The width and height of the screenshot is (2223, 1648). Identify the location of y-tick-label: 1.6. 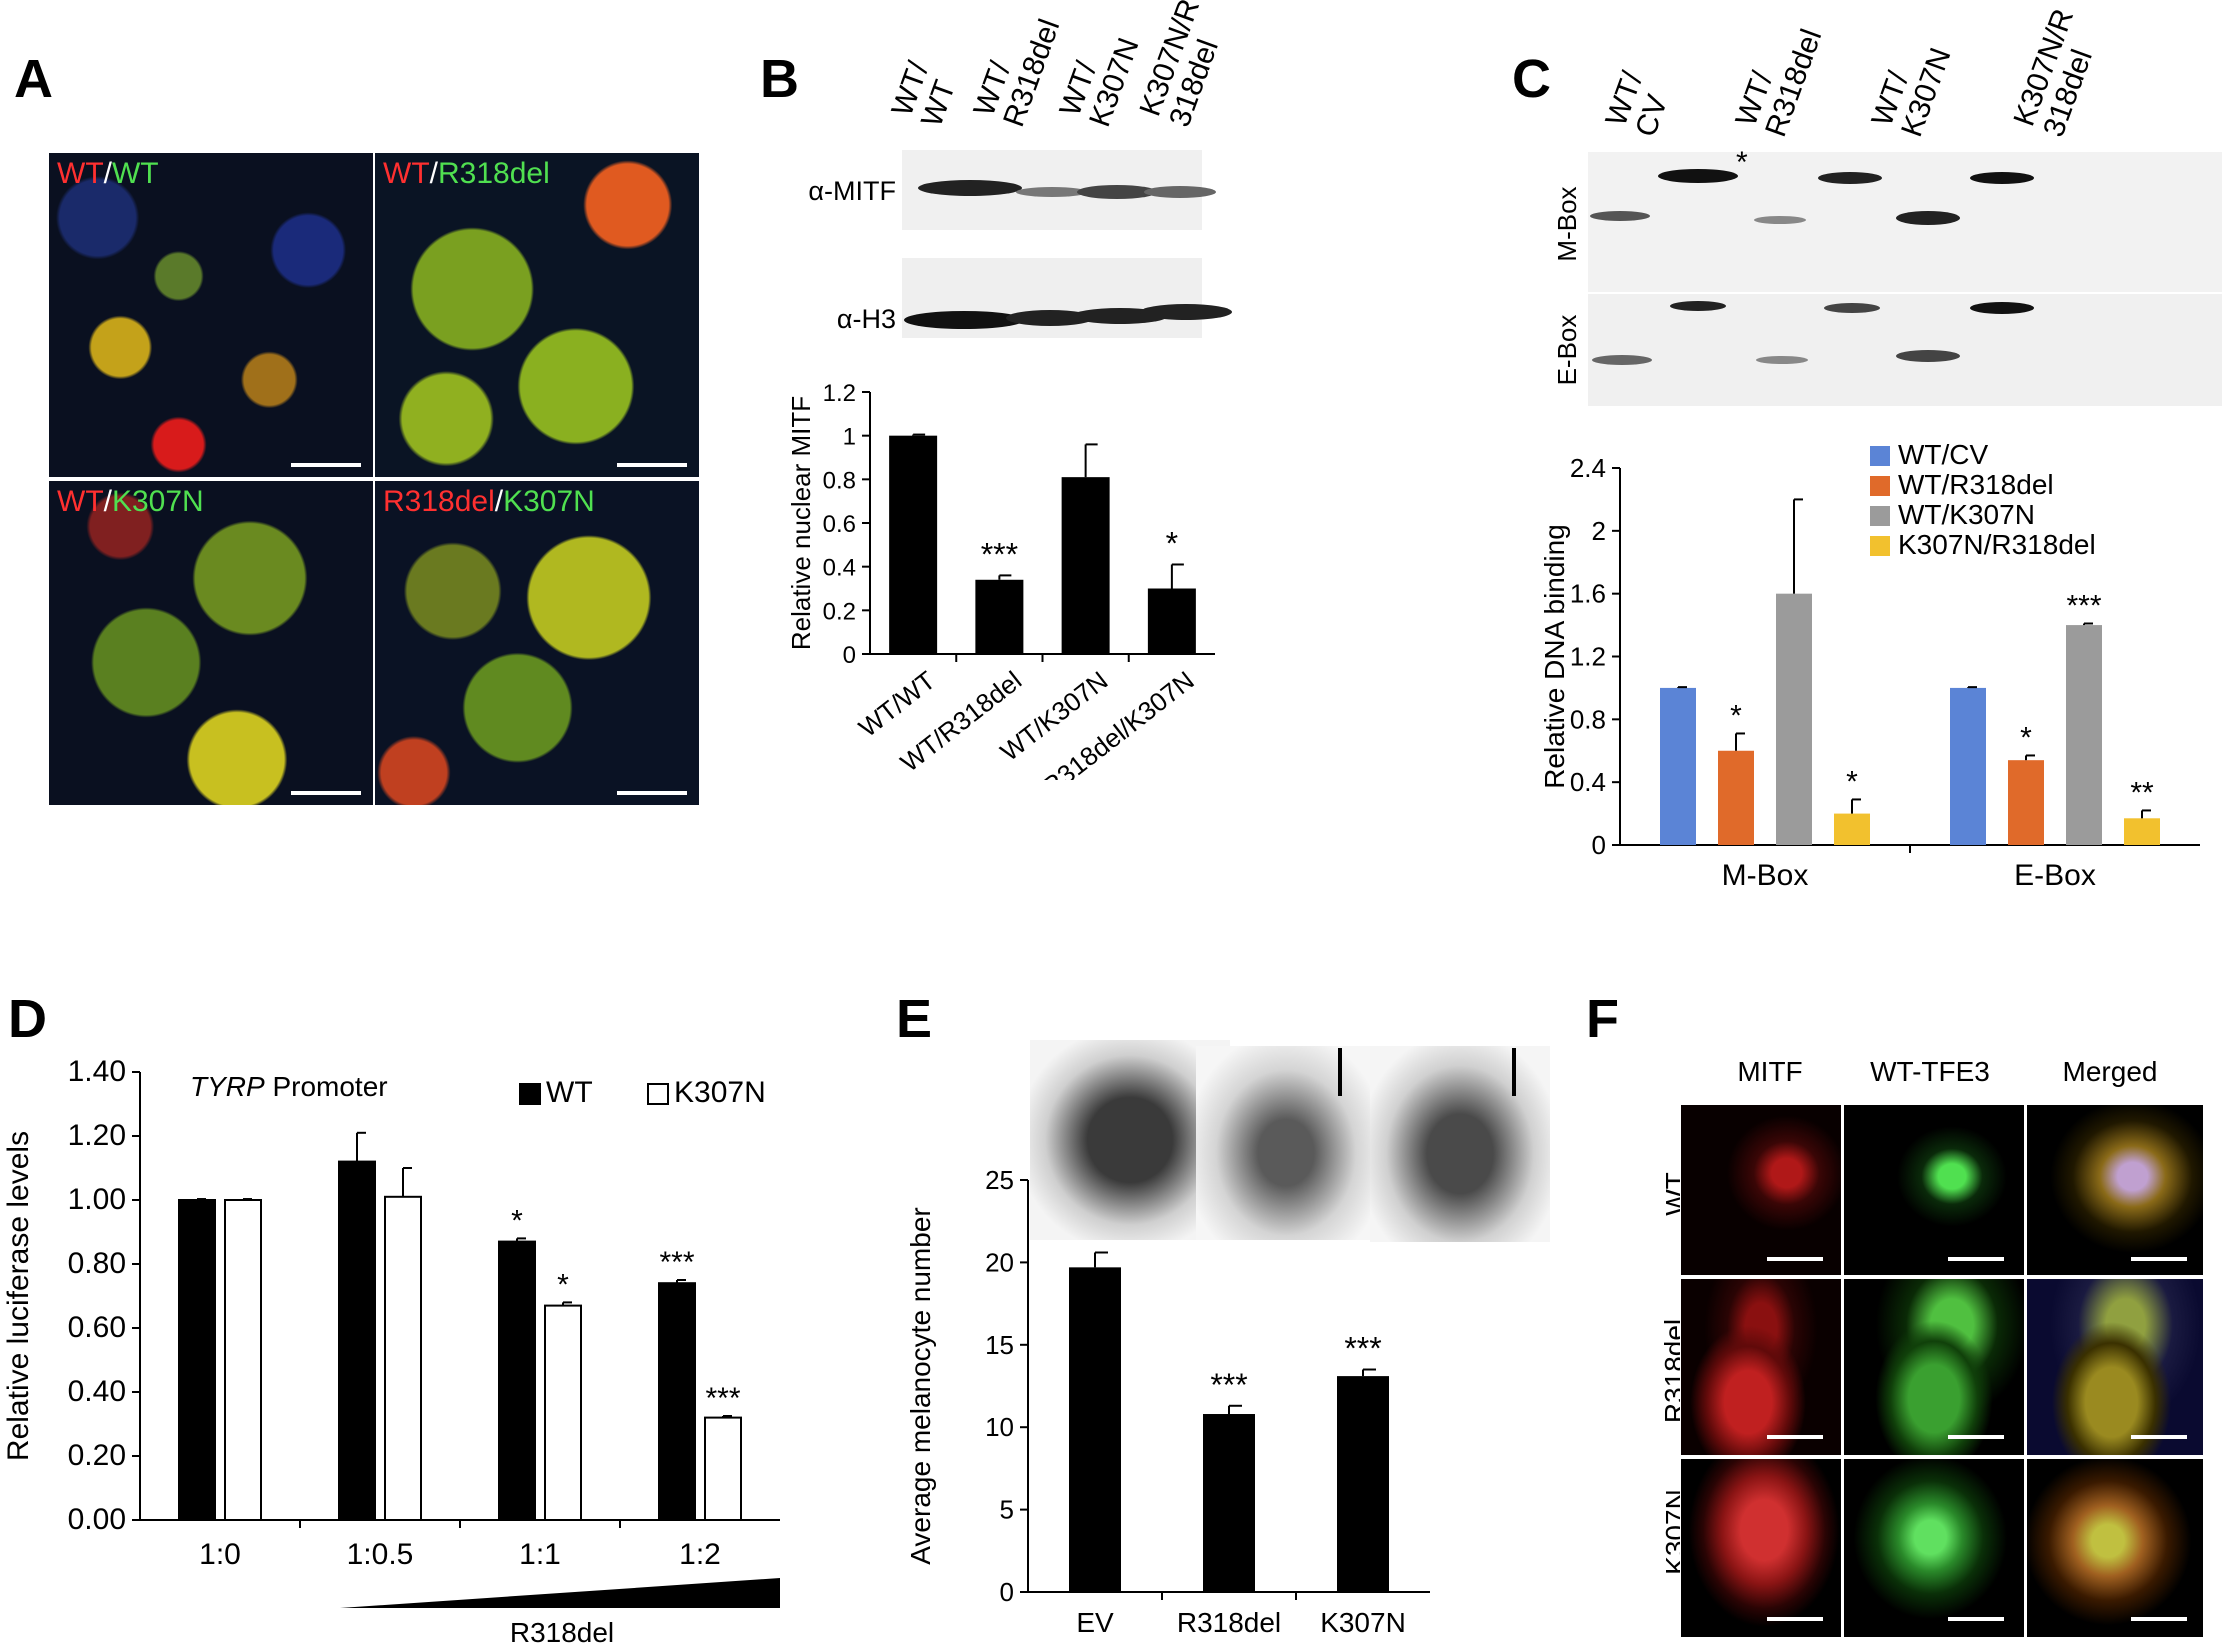
(1588, 594).